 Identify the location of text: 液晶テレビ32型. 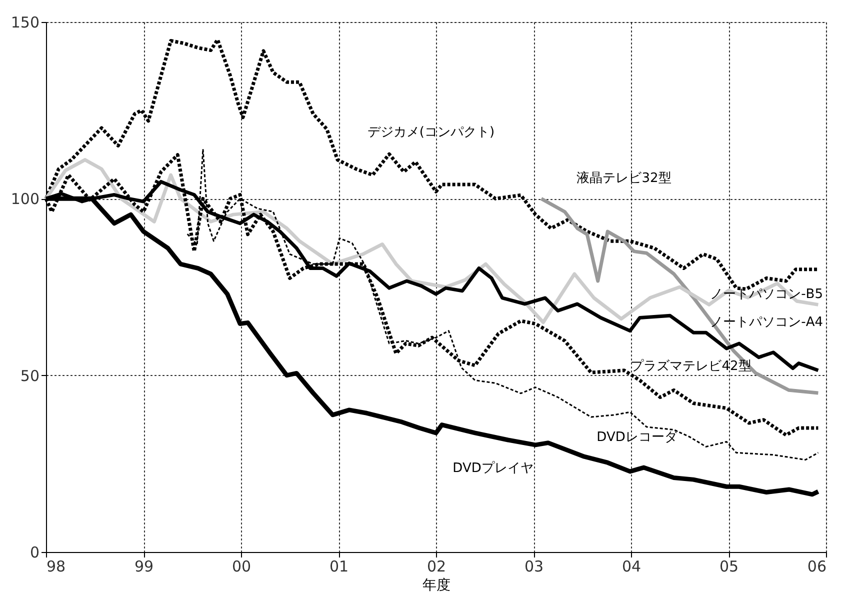
(624, 178).